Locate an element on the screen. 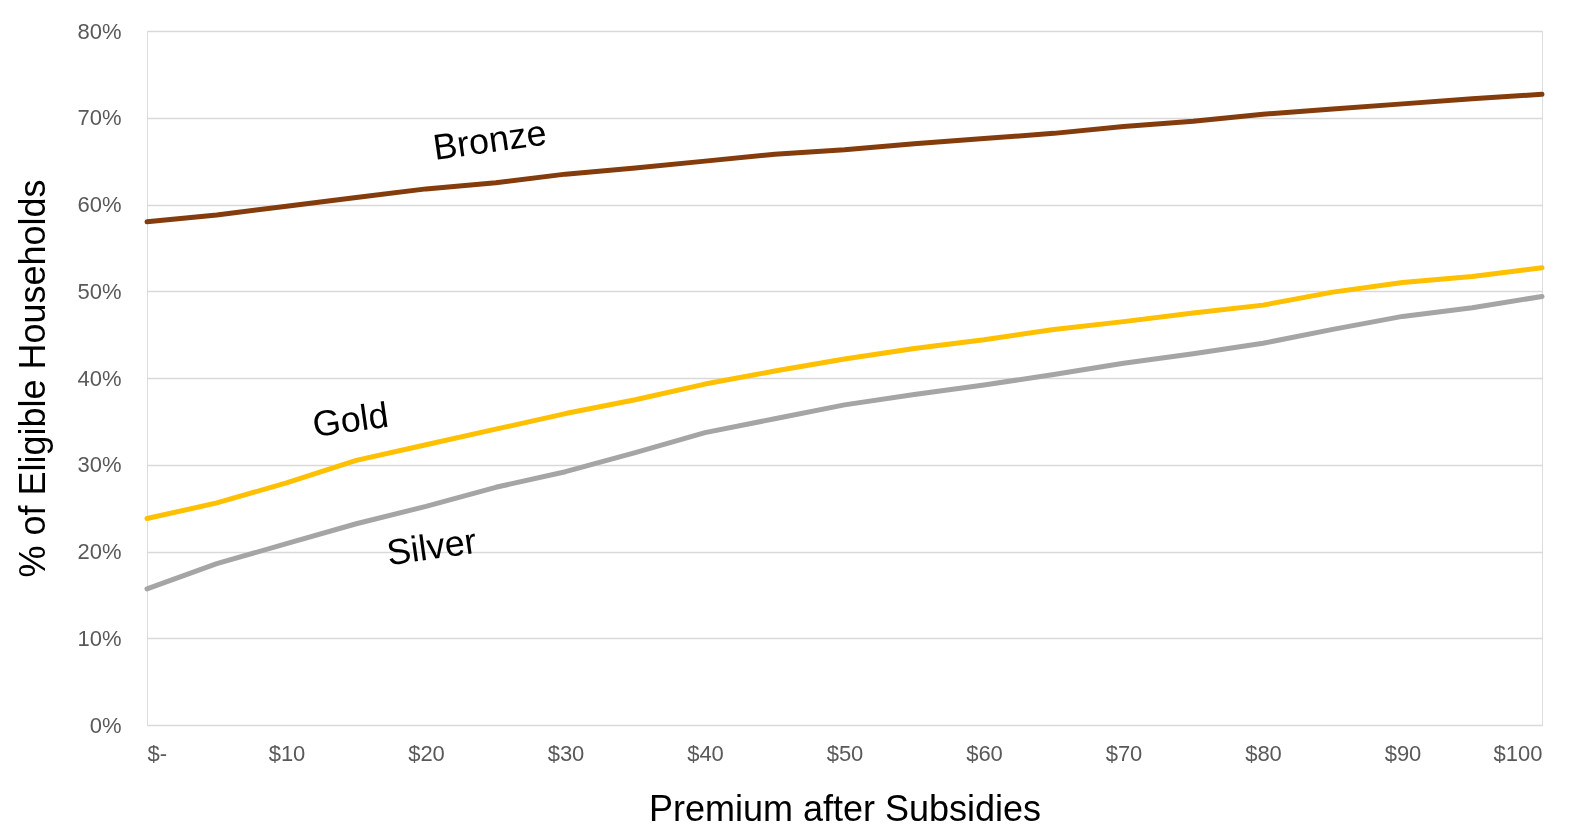 This screenshot has height=837, width=1580. x-tick-label: $- is located at coordinates (157, 753).